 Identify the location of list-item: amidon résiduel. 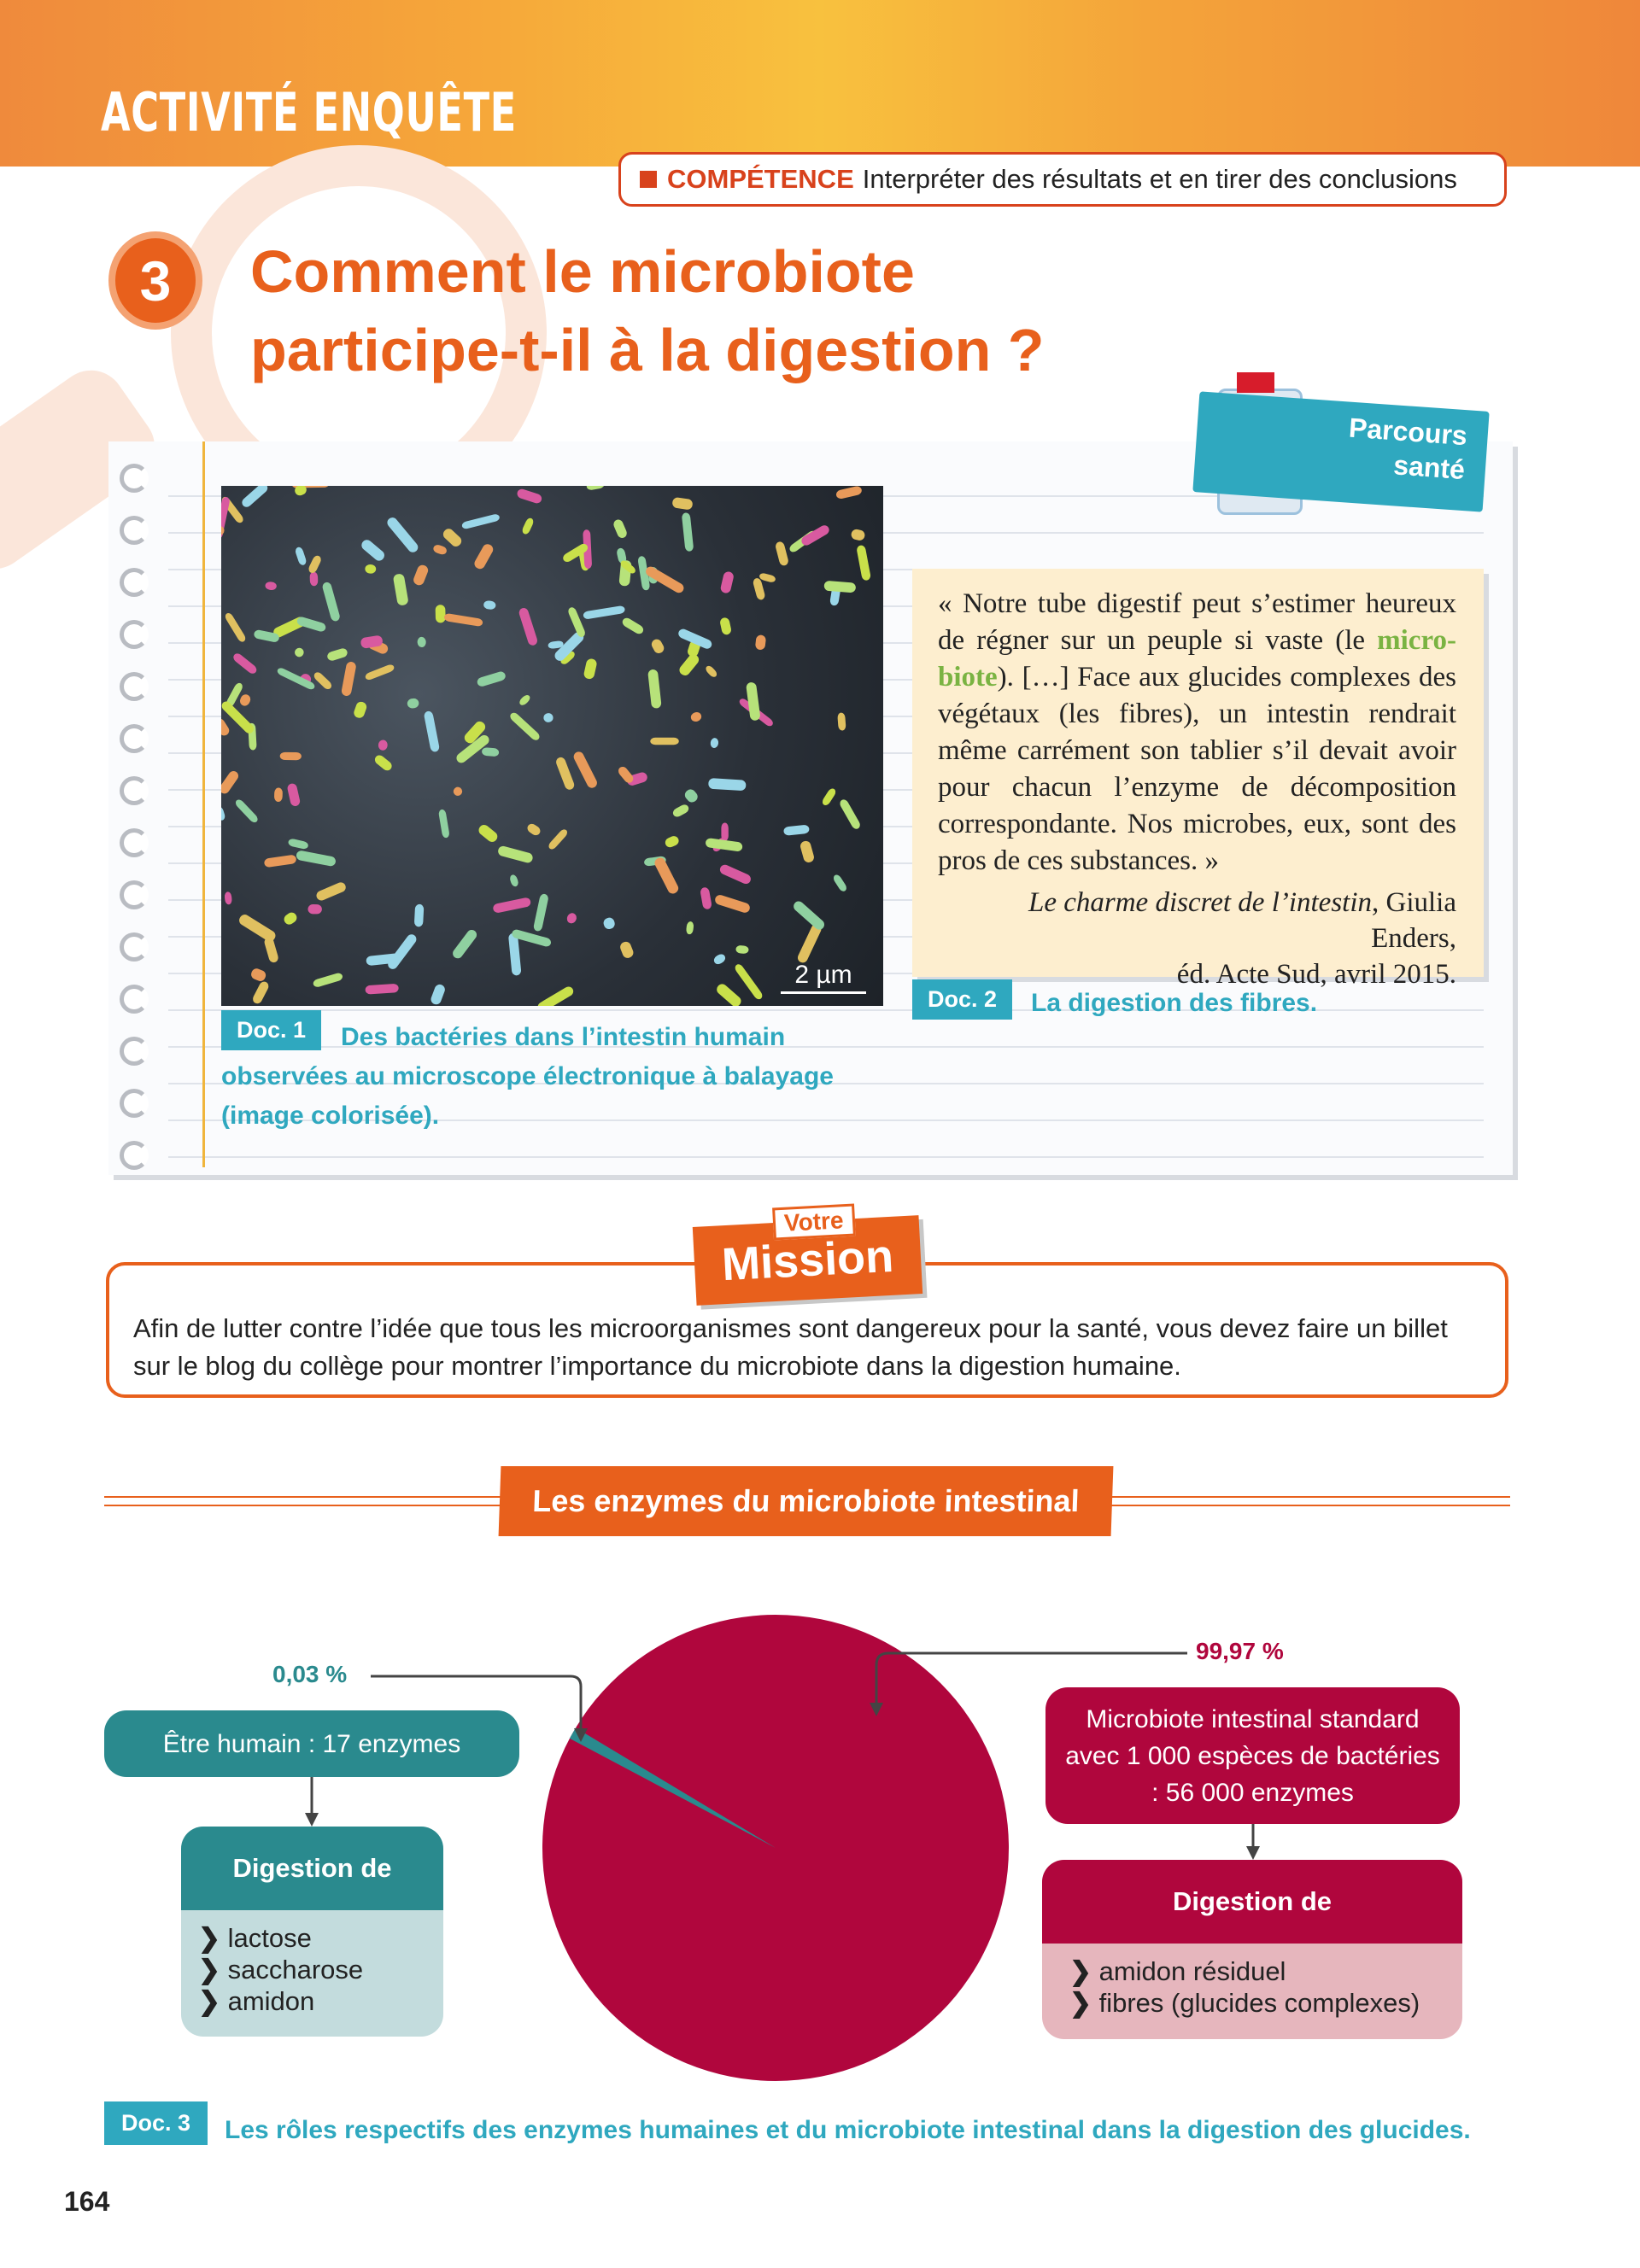
(1257, 1971).